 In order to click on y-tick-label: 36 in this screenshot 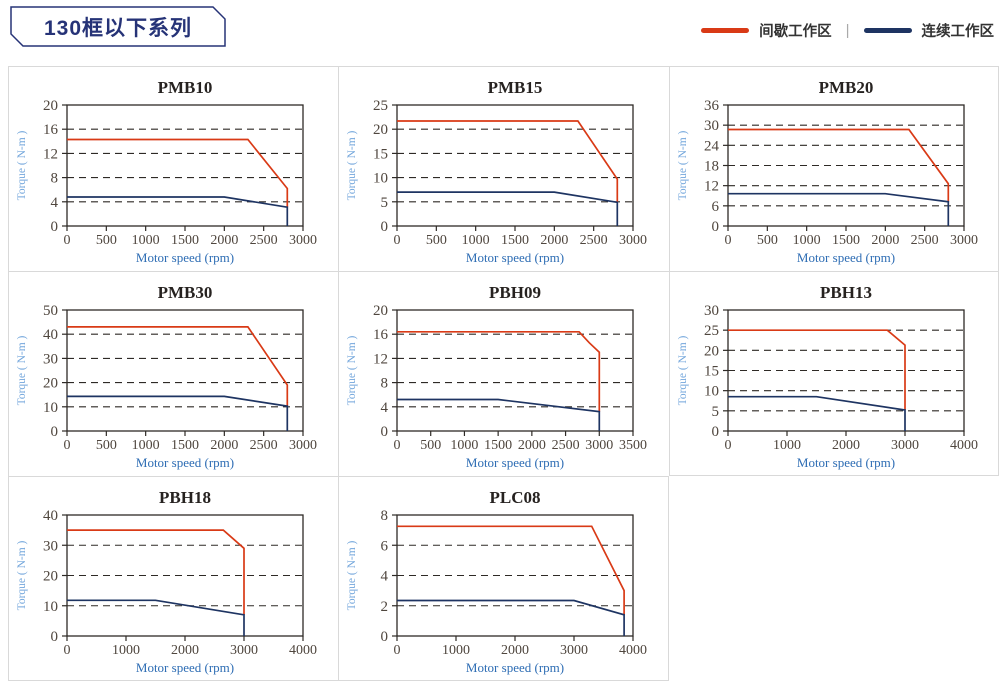, I will do `click(712, 106)`.